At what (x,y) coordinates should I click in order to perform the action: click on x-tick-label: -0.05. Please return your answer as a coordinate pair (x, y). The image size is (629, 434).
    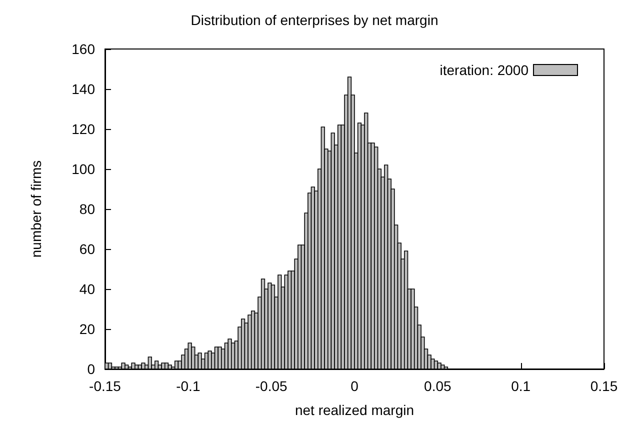
    Looking at the image, I should click on (271, 386).